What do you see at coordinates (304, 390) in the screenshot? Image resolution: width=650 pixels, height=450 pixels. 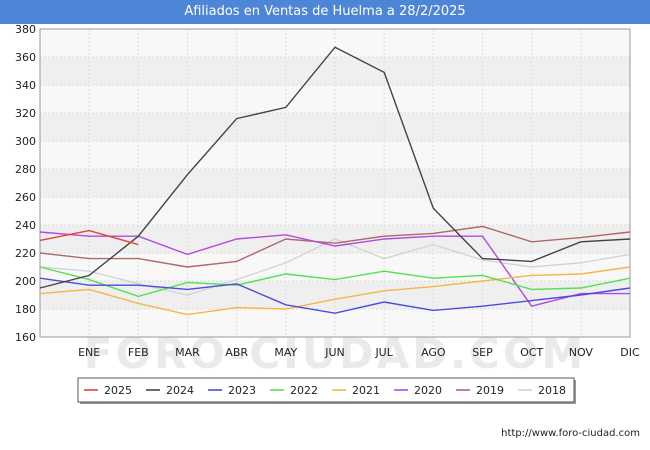 I see `legend-label-2022: 2022` at bounding box center [304, 390].